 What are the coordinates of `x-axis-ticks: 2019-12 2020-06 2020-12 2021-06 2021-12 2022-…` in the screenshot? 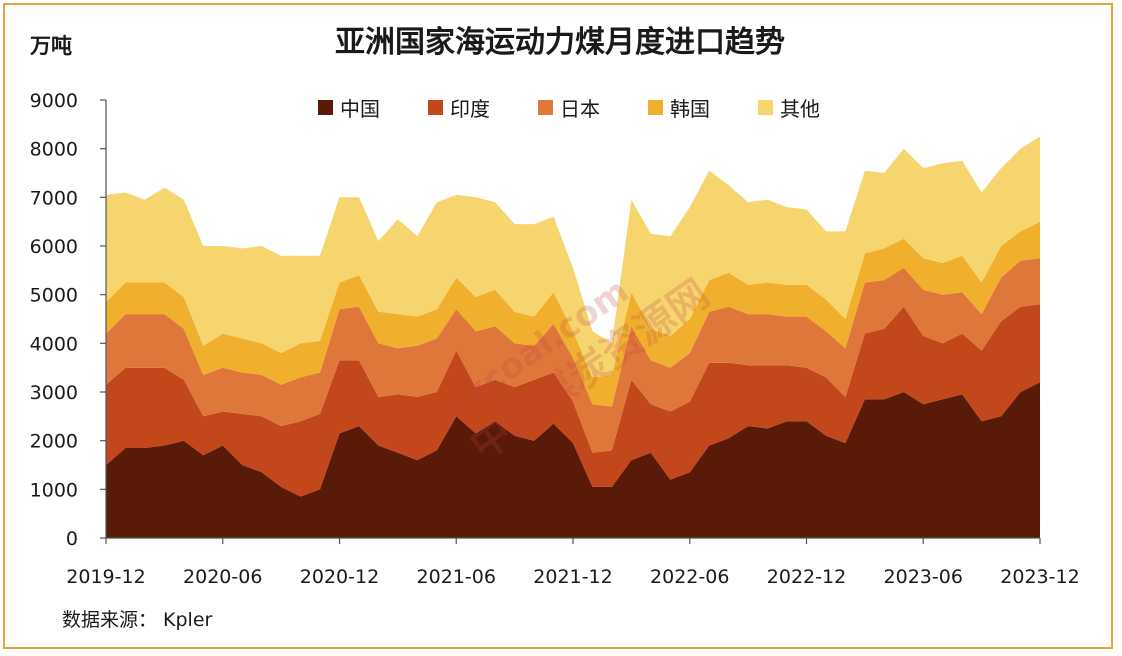 It's located at (573, 563).